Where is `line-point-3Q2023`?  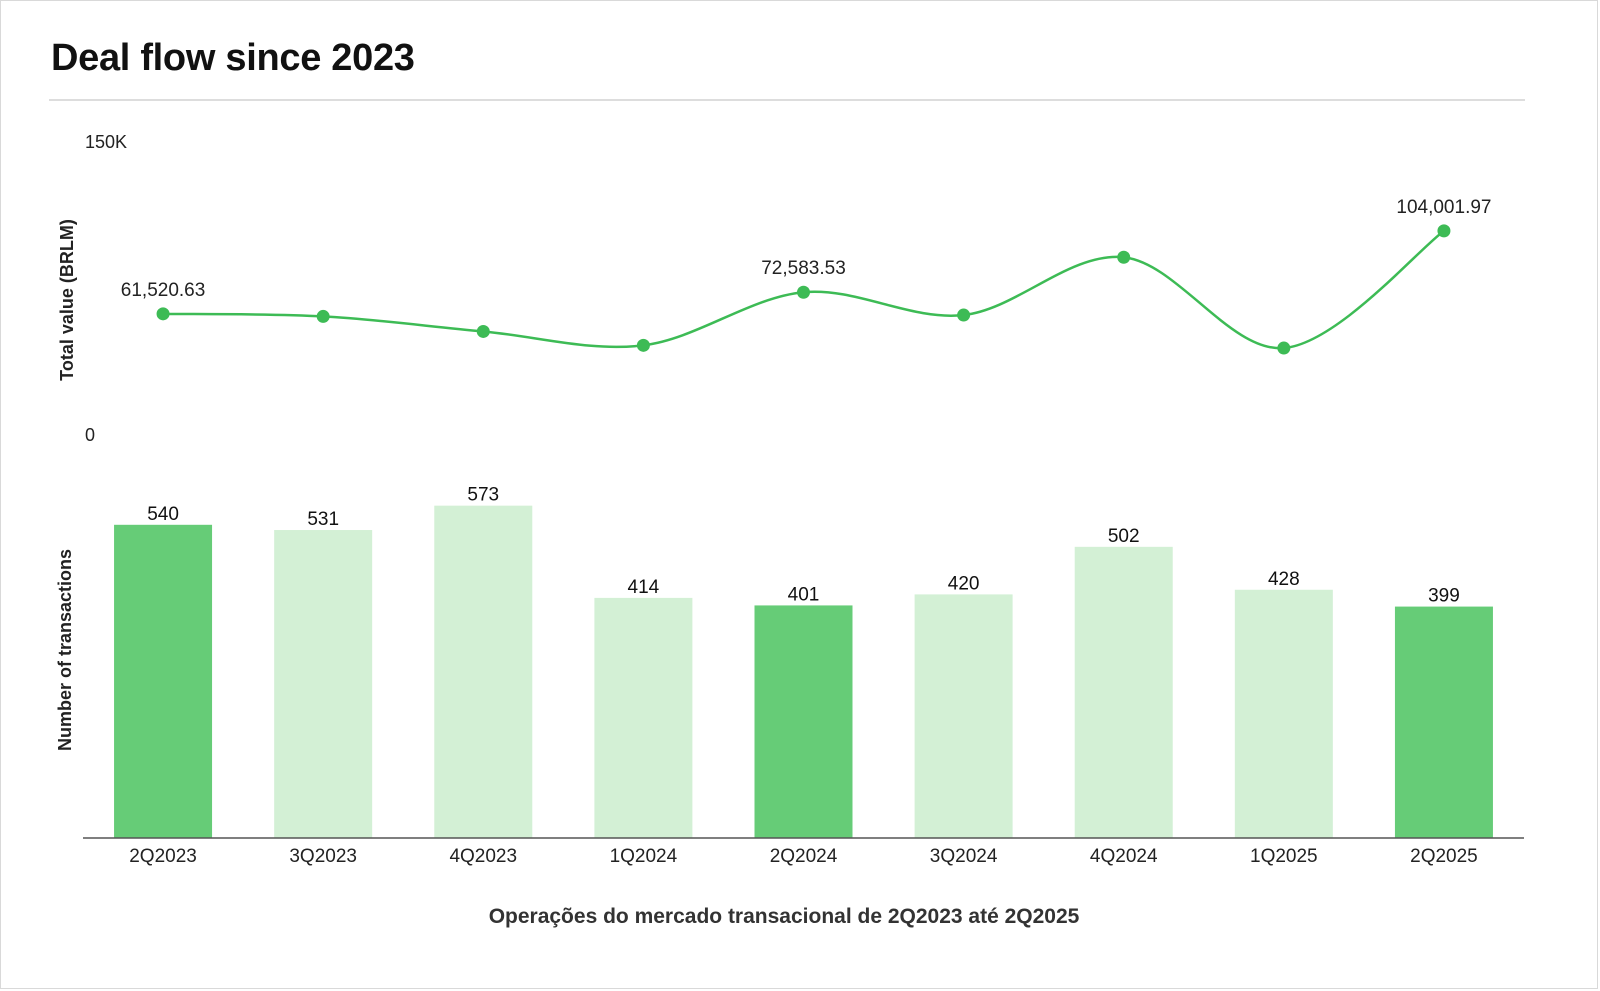 line-point-3Q2023 is located at coordinates (323, 316).